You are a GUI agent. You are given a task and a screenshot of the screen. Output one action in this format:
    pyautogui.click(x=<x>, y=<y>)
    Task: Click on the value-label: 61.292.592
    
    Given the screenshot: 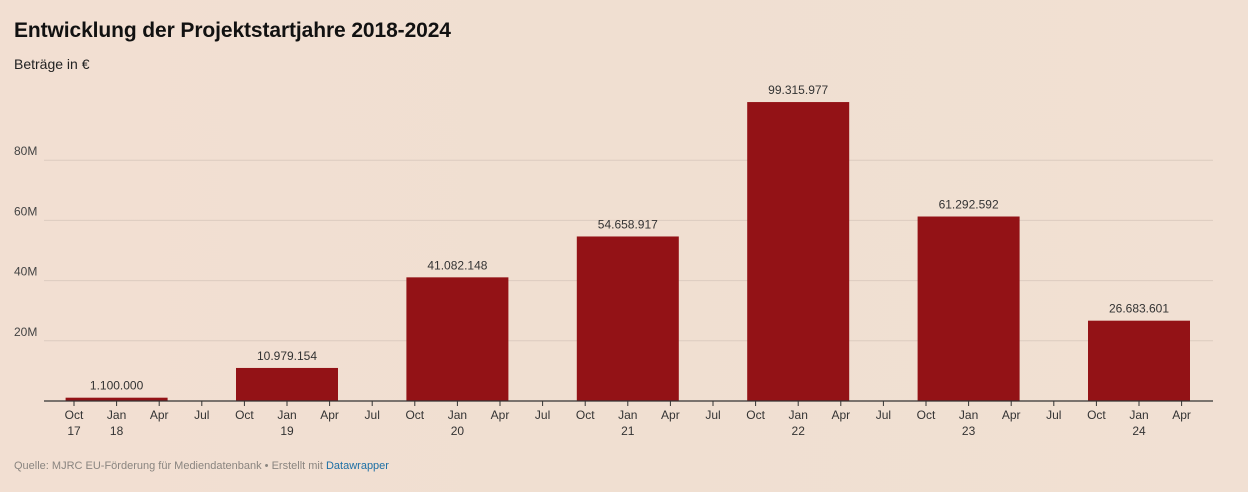 What is the action you would take?
    pyautogui.click(x=969, y=205)
    